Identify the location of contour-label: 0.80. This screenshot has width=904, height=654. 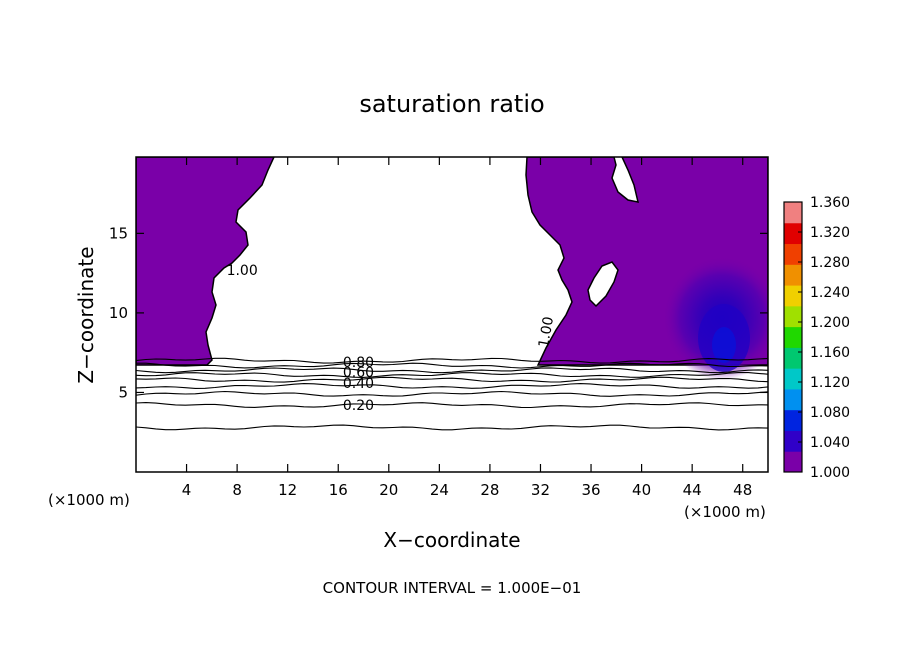
(358, 363).